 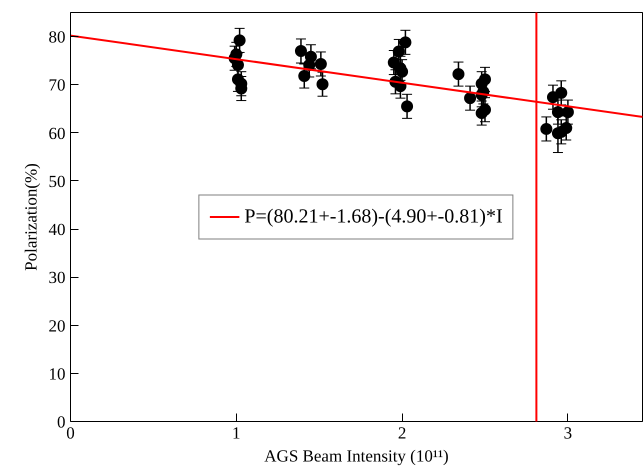 What do you see at coordinates (57, 278) in the screenshot?
I see `y-tick-label: 30` at bounding box center [57, 278].